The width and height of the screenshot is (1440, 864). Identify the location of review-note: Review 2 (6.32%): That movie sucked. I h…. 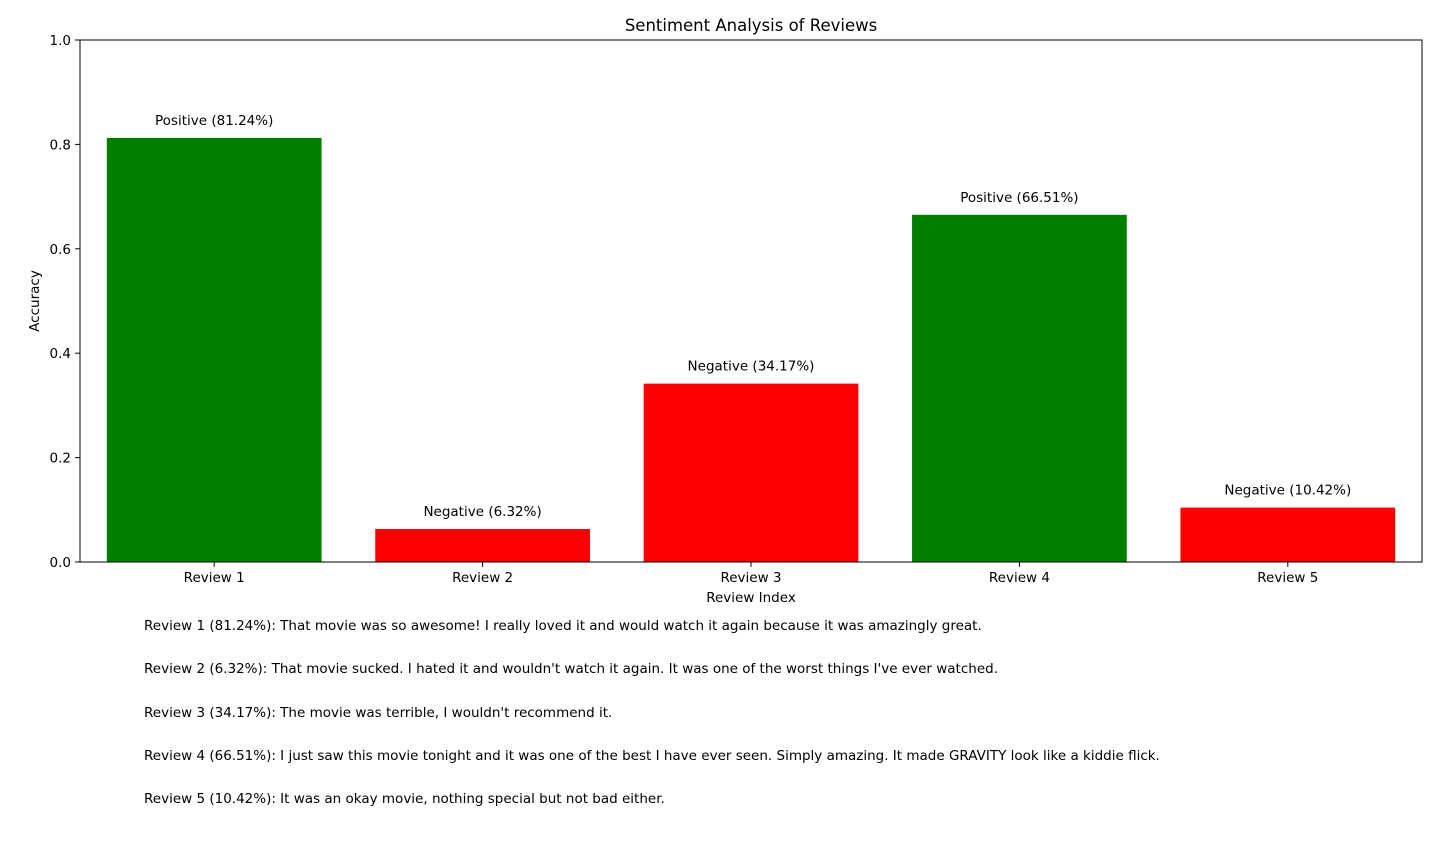
(571, 669).